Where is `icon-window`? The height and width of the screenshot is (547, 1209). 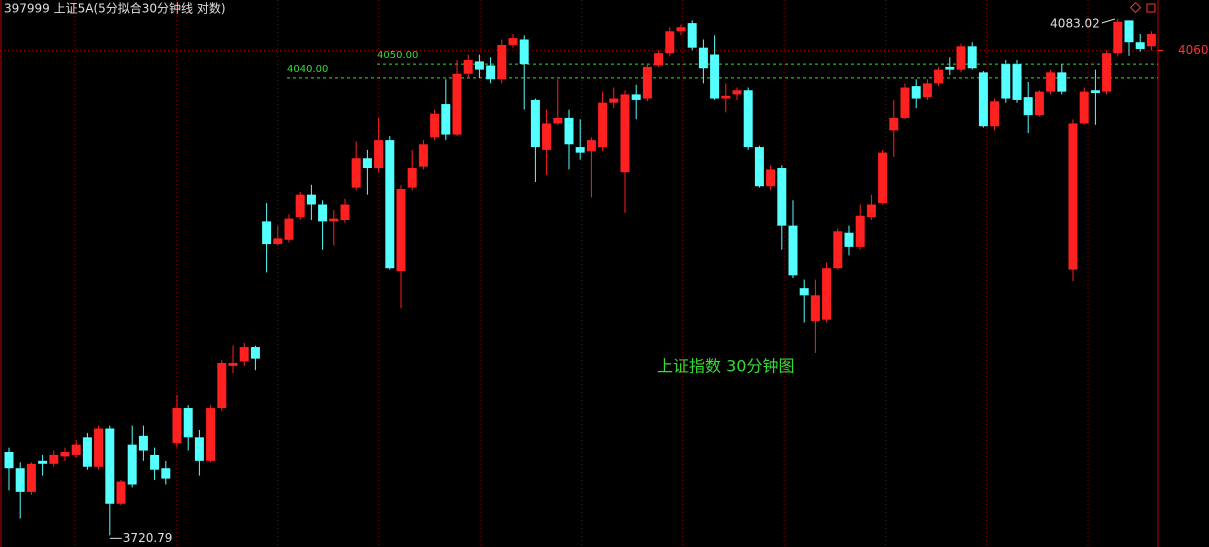 icon-window is located at coordinates (1151, 8).